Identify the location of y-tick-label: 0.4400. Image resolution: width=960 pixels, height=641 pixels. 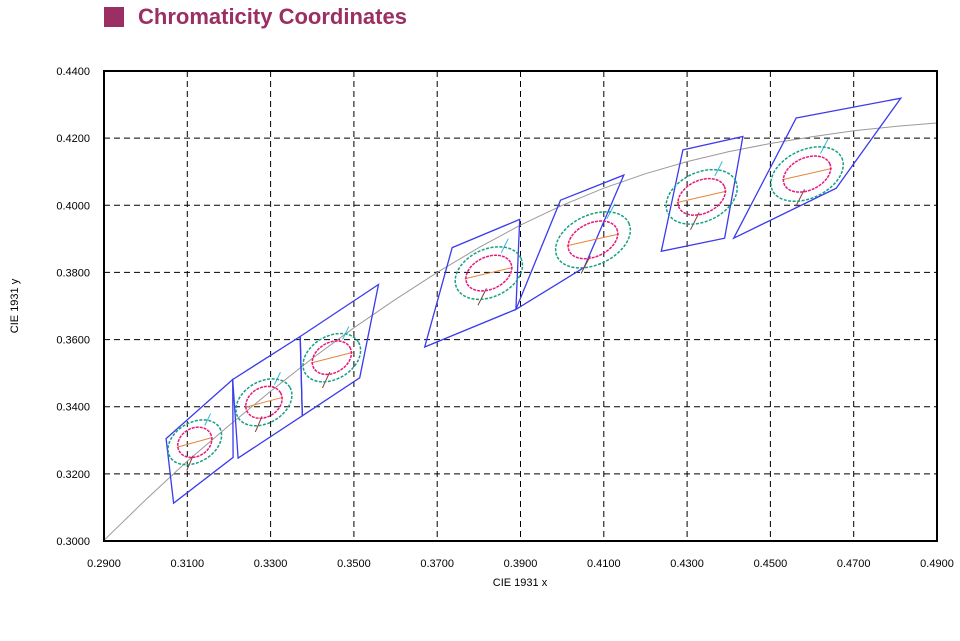
(73, 72).